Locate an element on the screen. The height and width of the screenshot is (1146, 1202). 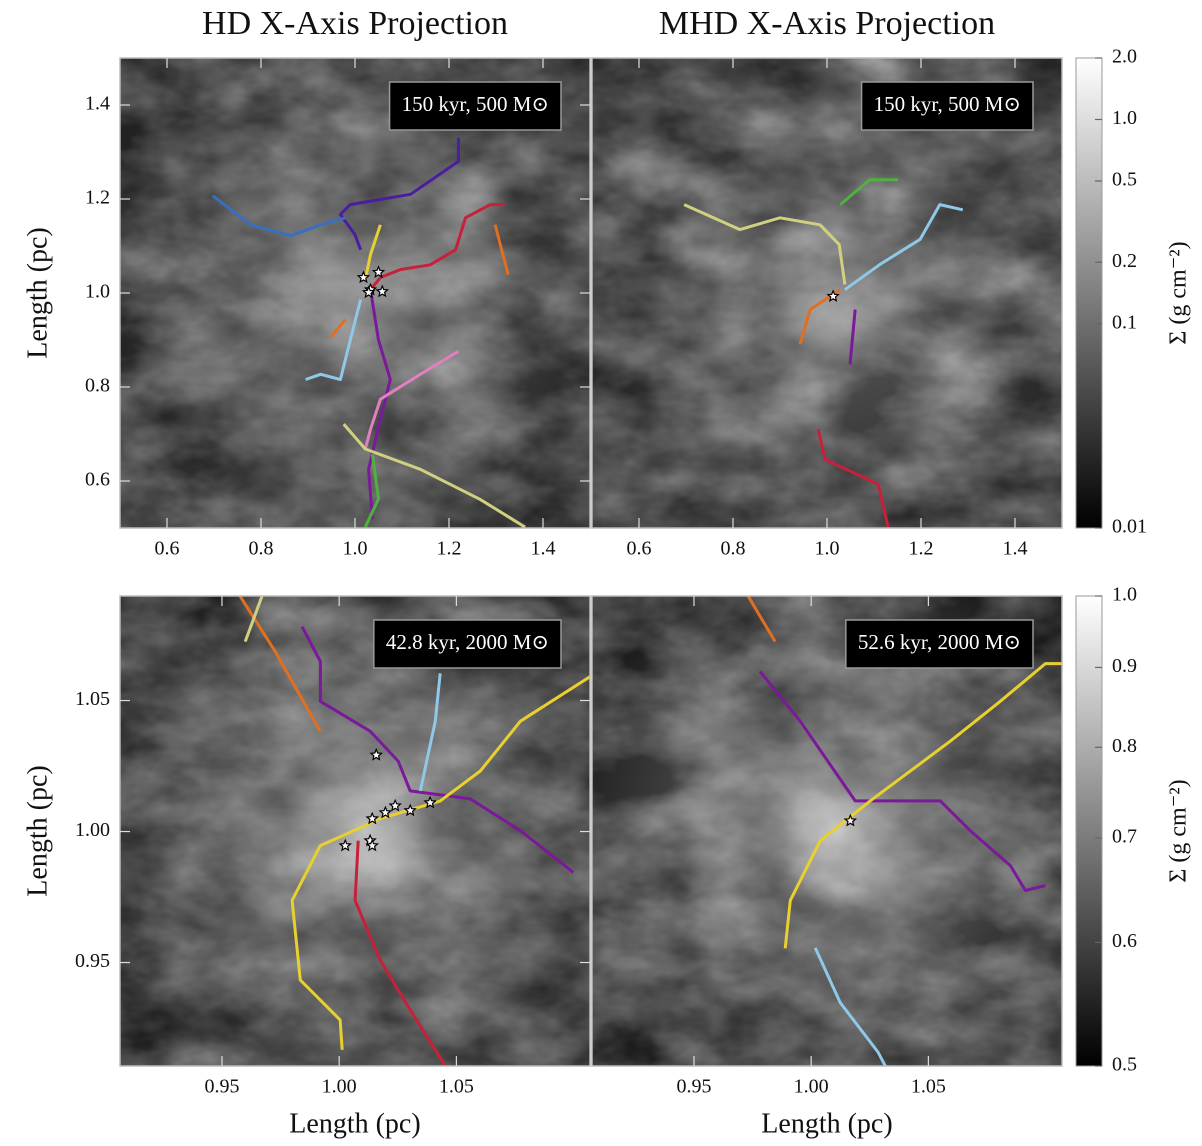
annotation: 52.6 kyr, 2000 M⊙ is located at coordinates (939, 642).